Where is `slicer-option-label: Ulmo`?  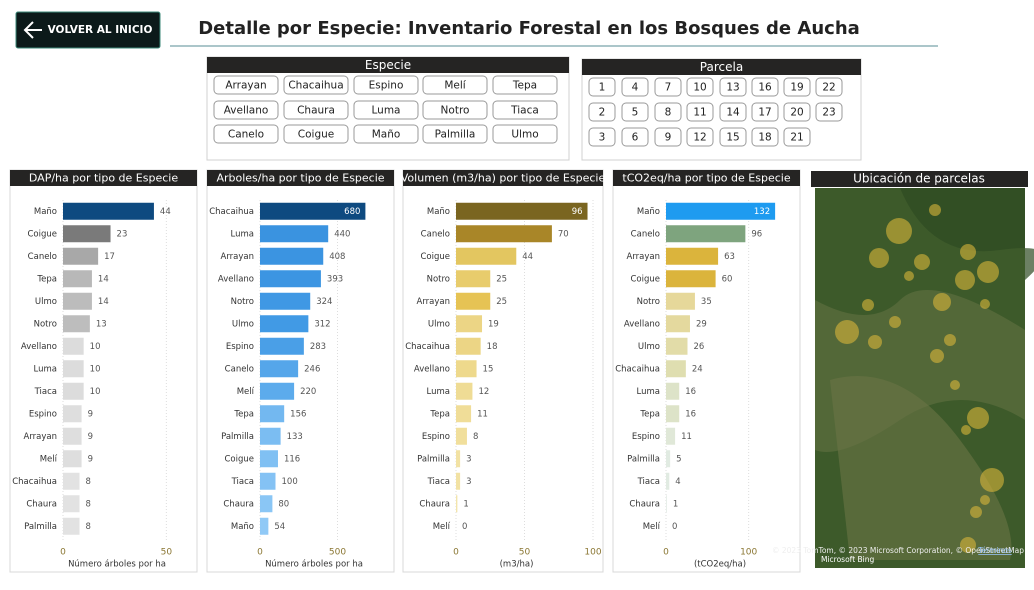 slicer-option-label: Ulmo is located at coordinates (524, 135).